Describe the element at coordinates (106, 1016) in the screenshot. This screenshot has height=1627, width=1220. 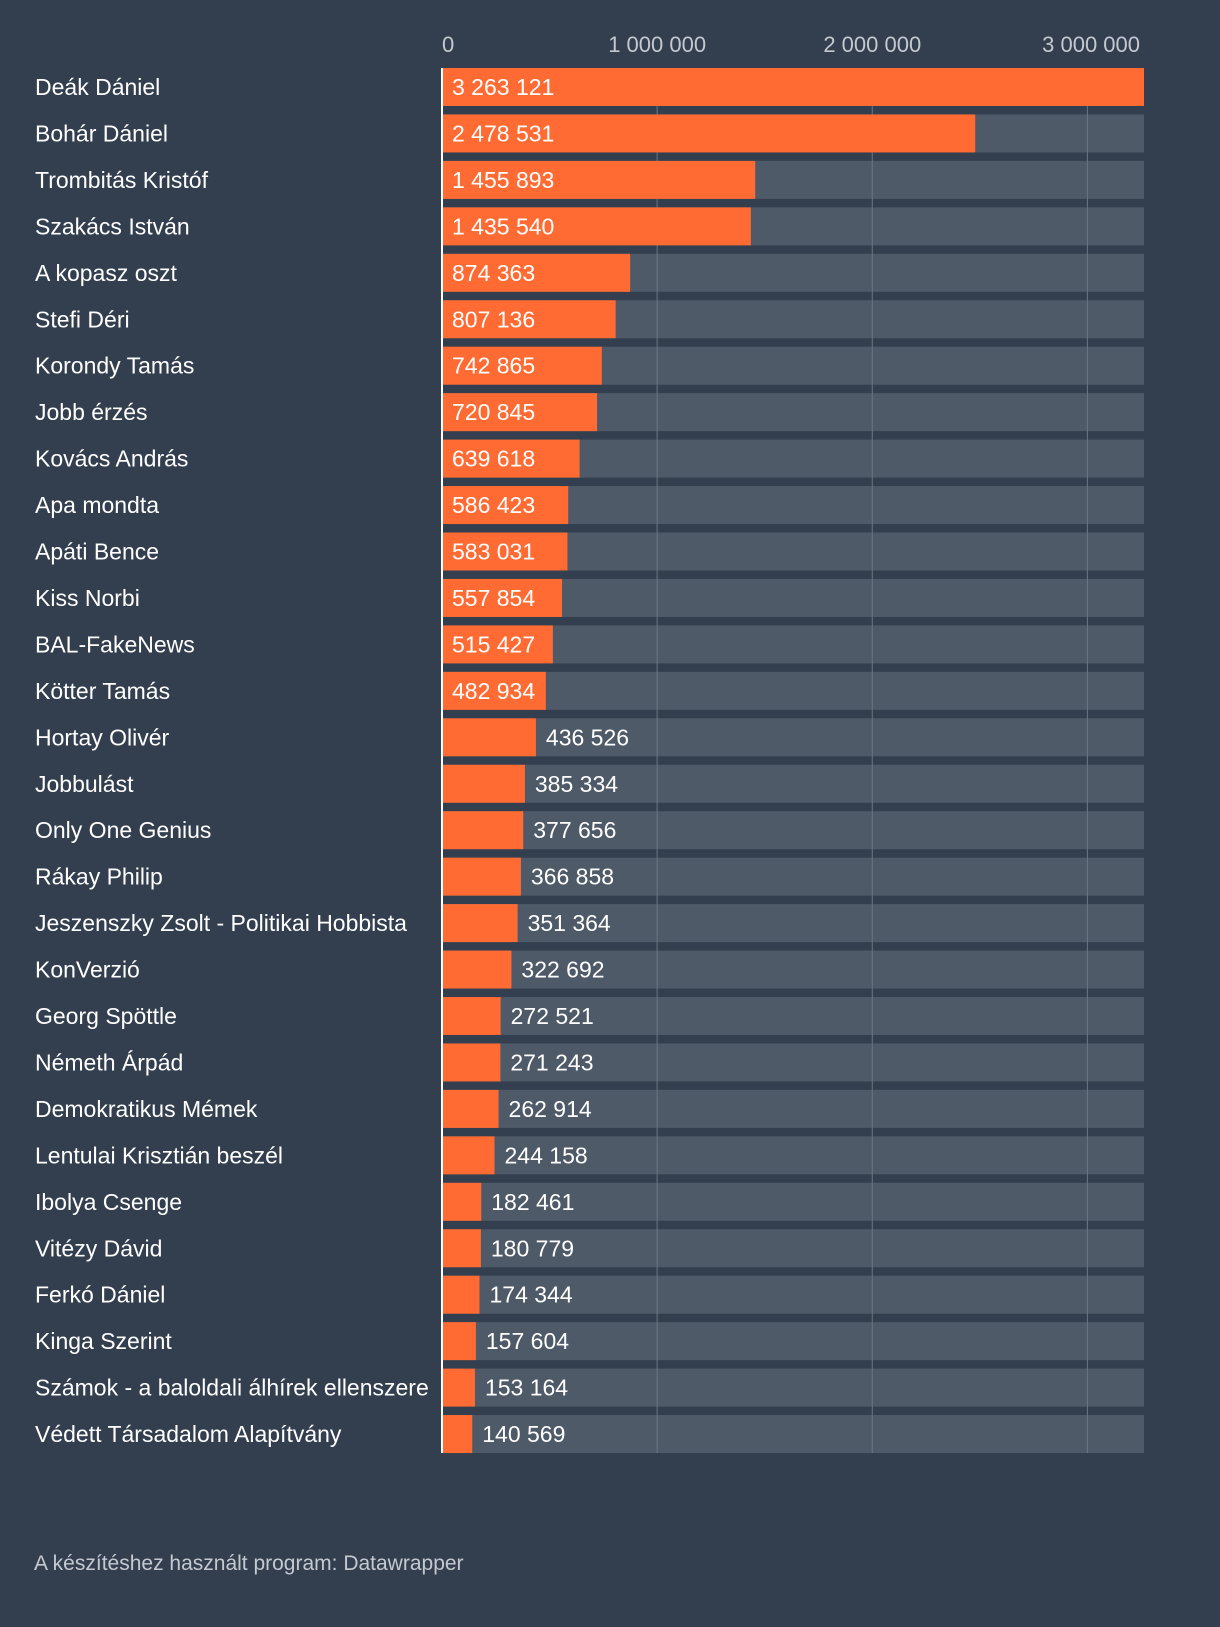
I see `category-label: Georg Spöttle` at that location.